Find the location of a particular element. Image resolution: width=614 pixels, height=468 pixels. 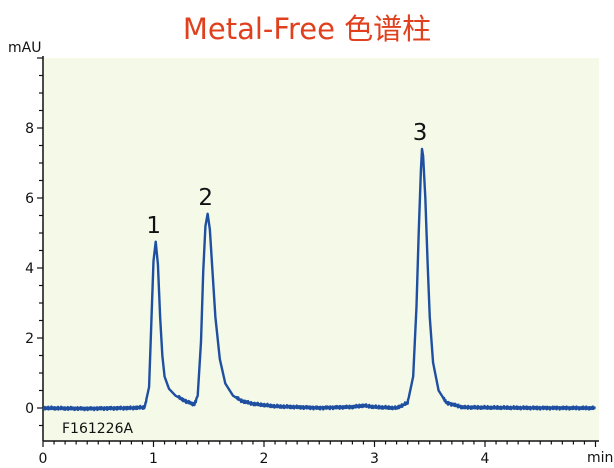

y-tick-label: 4 is located at coordinates (29, 269).